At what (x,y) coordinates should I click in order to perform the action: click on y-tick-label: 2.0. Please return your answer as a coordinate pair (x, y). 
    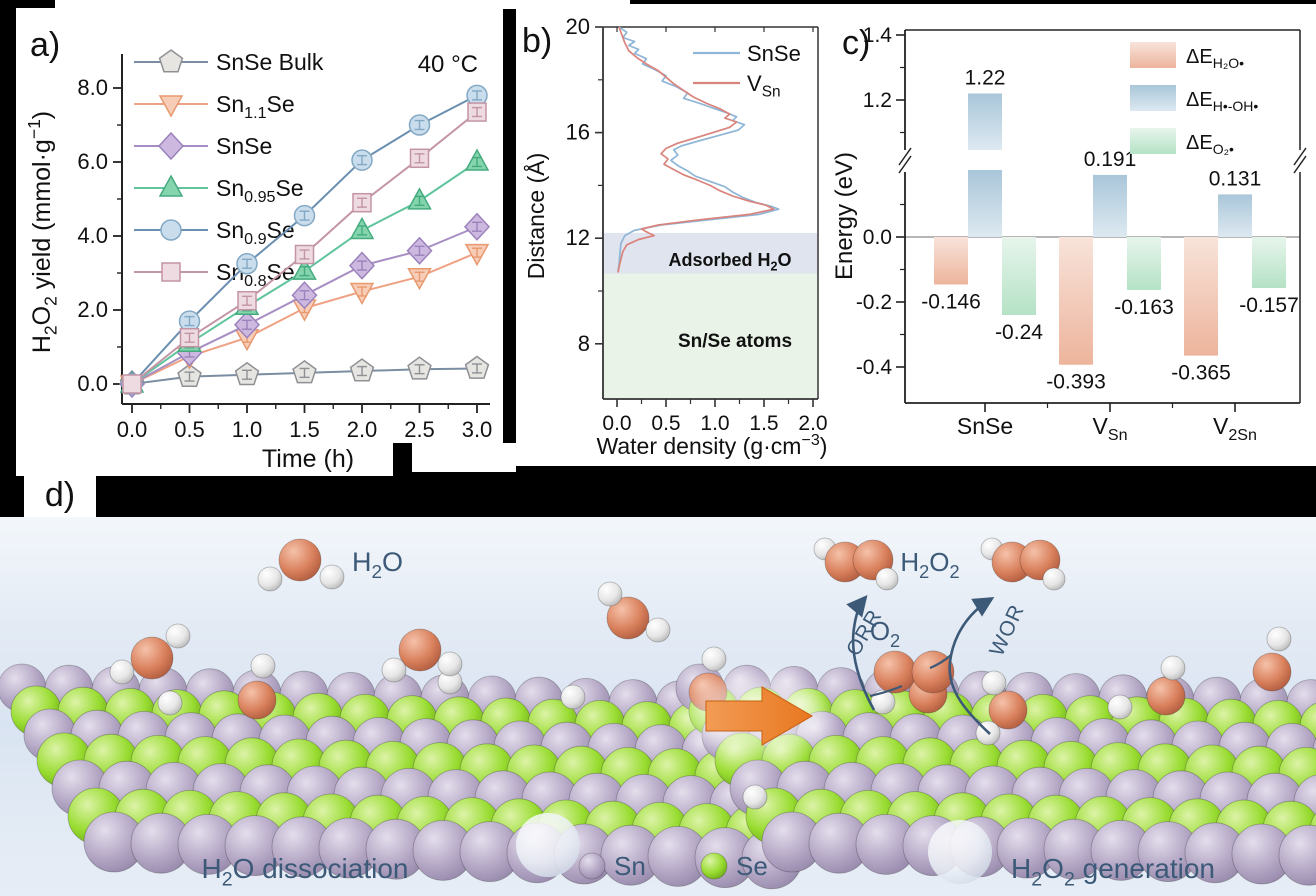
    Looking at the image, I should click on (92, 309).